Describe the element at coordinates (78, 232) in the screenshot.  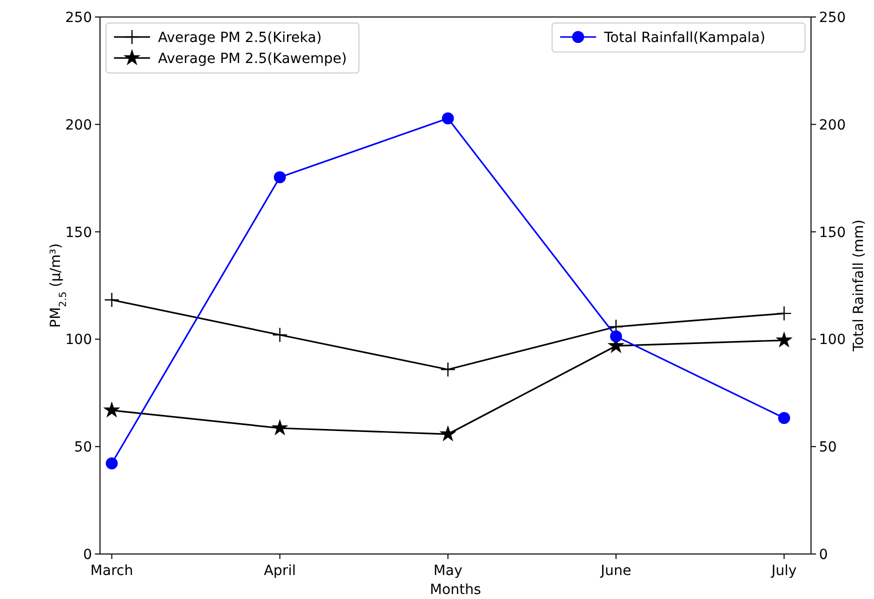
I see `y-tick-label: 150` at that location.